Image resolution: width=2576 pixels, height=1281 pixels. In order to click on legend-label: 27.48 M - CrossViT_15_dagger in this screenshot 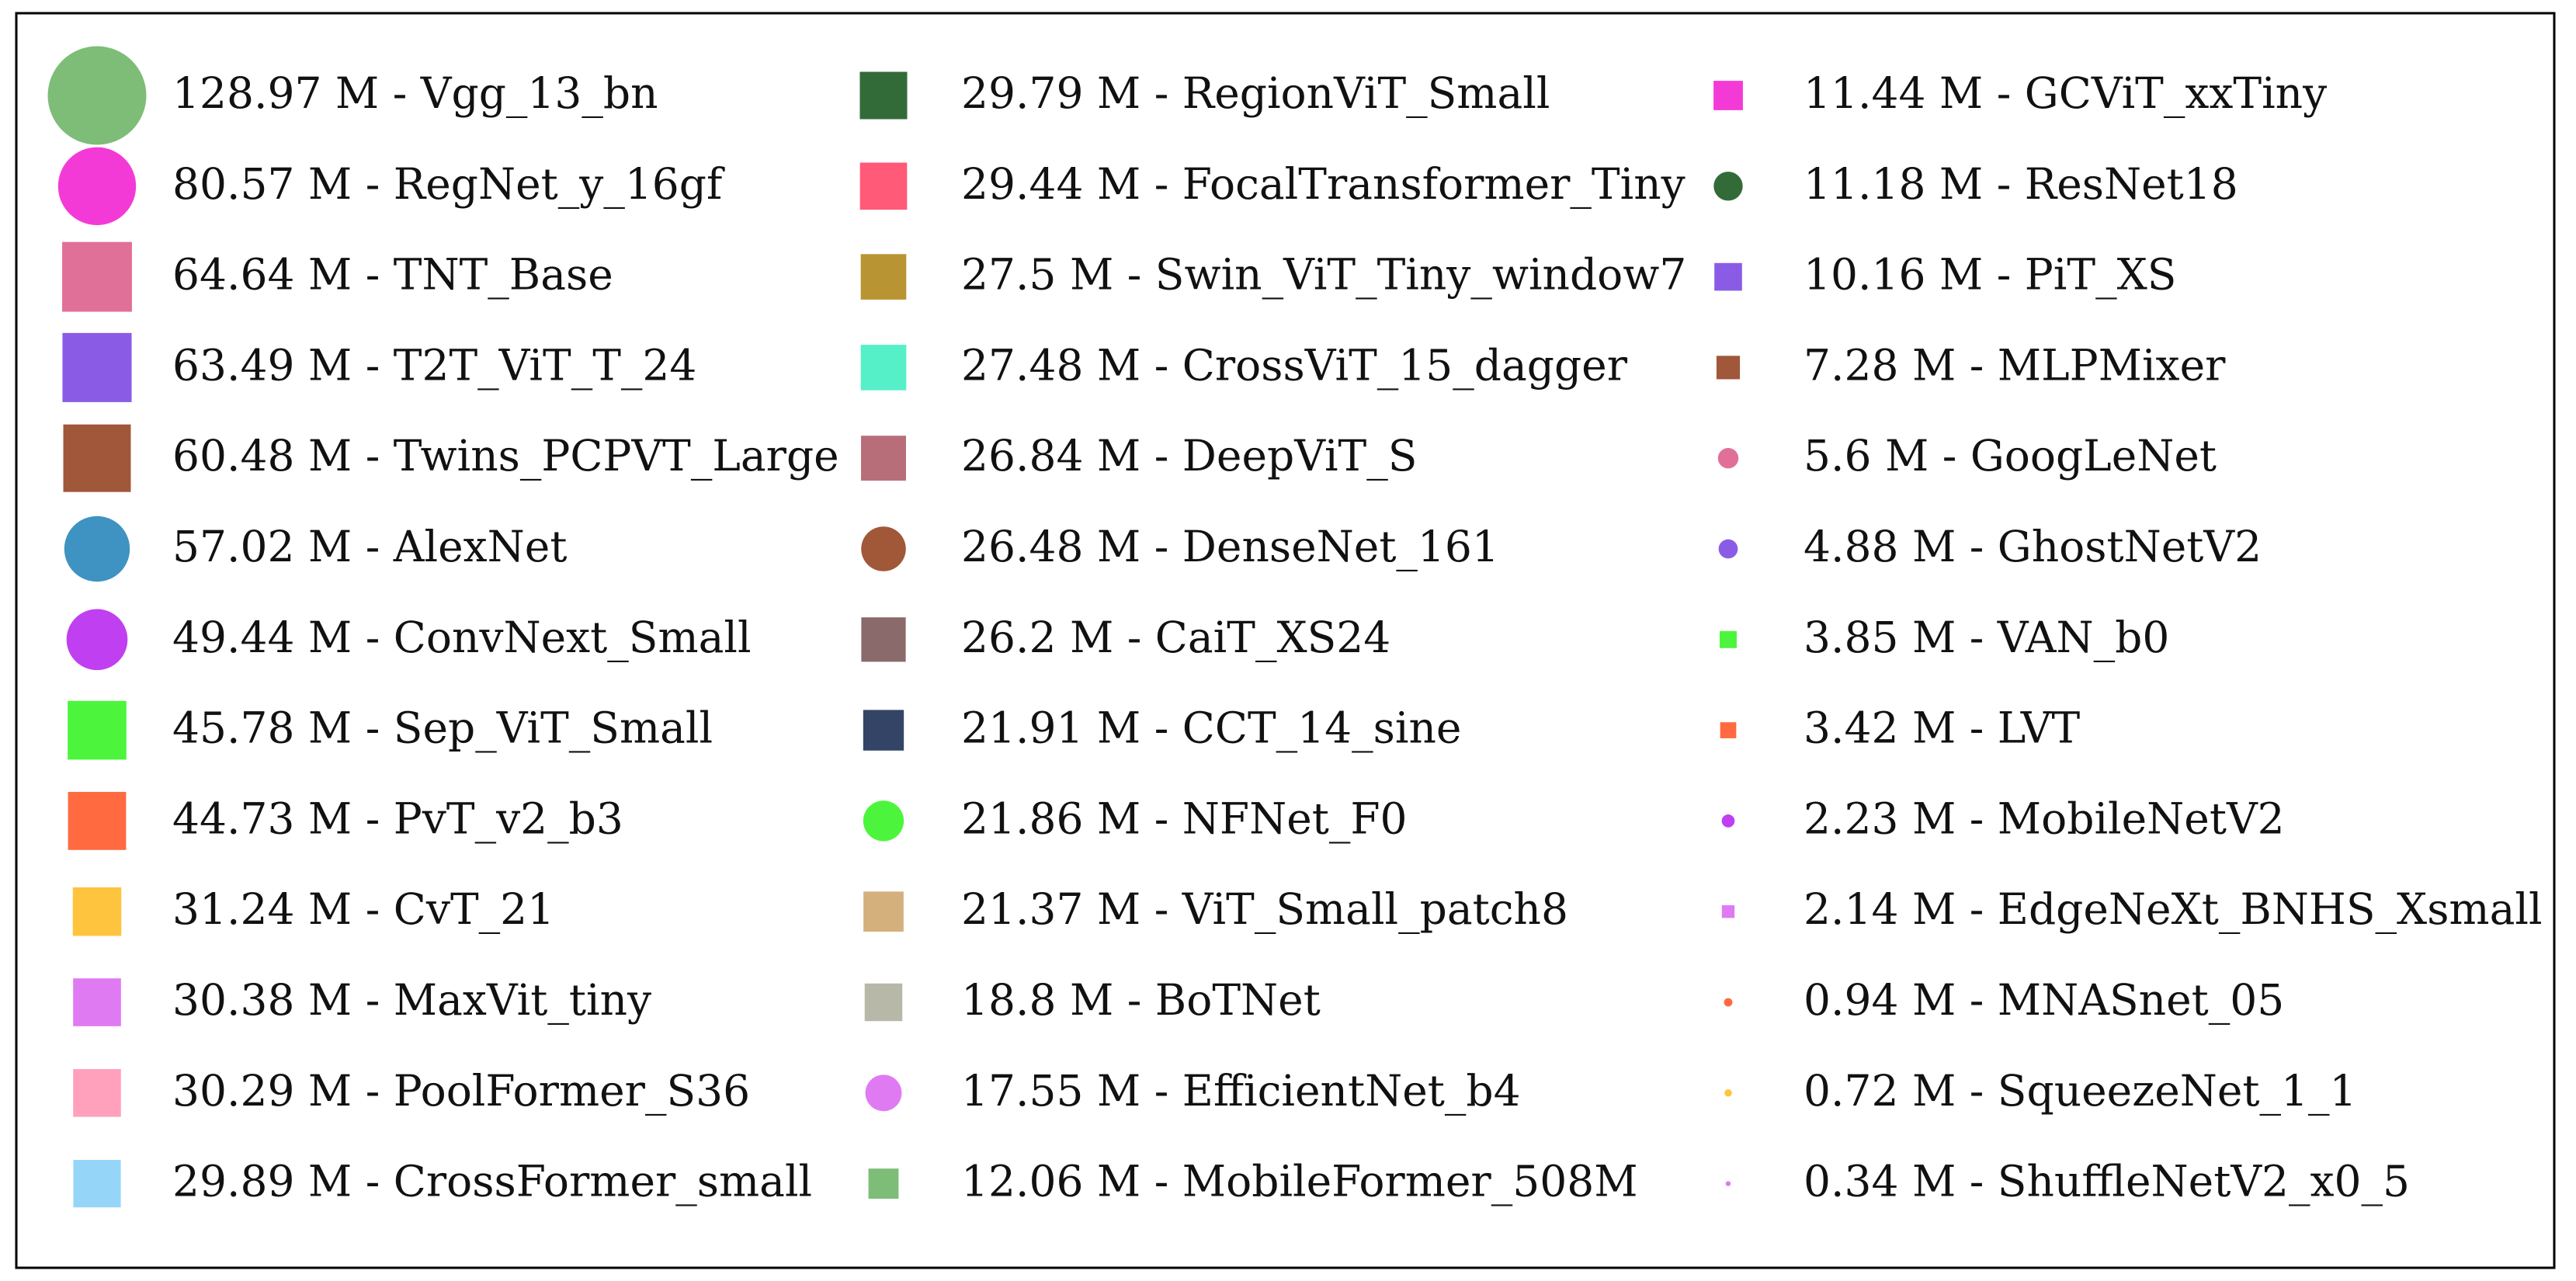, I will do `click(1294, 365)`.